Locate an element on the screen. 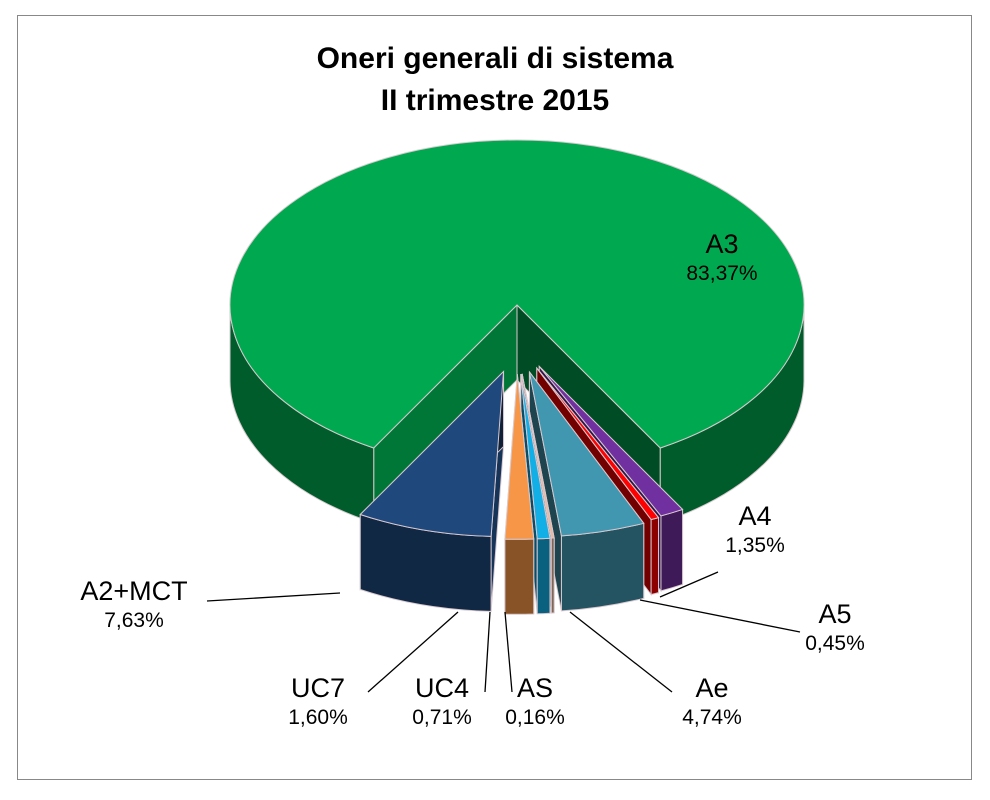 Image resolution: width=990 pixels, height=800 pixels. data-label-as: AS 0,16% is located at coordinates (535, 702).